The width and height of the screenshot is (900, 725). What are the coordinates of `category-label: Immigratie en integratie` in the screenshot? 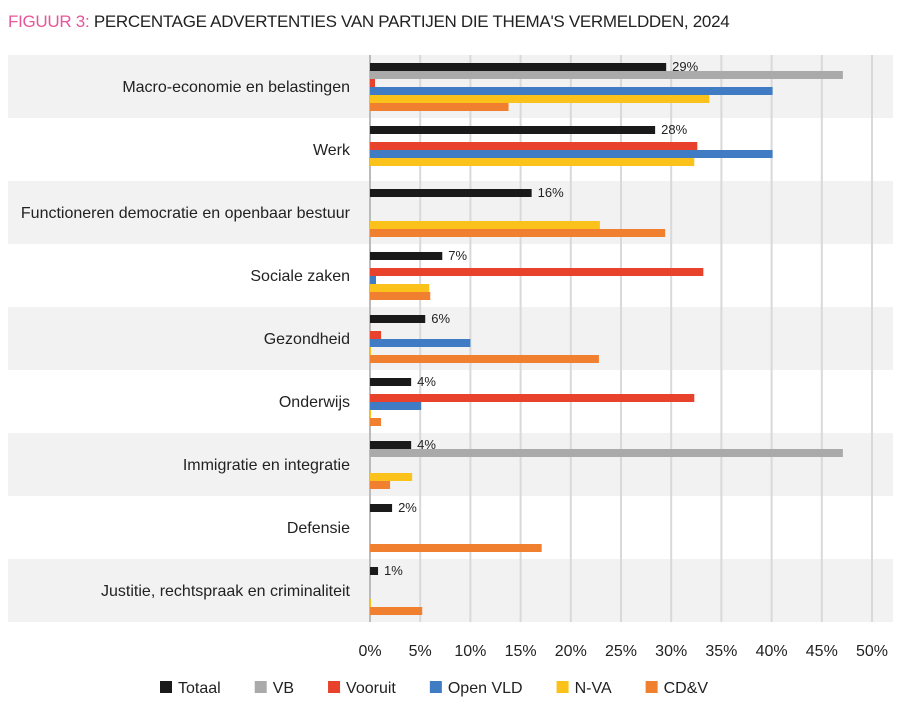 It's located at (266, 465).